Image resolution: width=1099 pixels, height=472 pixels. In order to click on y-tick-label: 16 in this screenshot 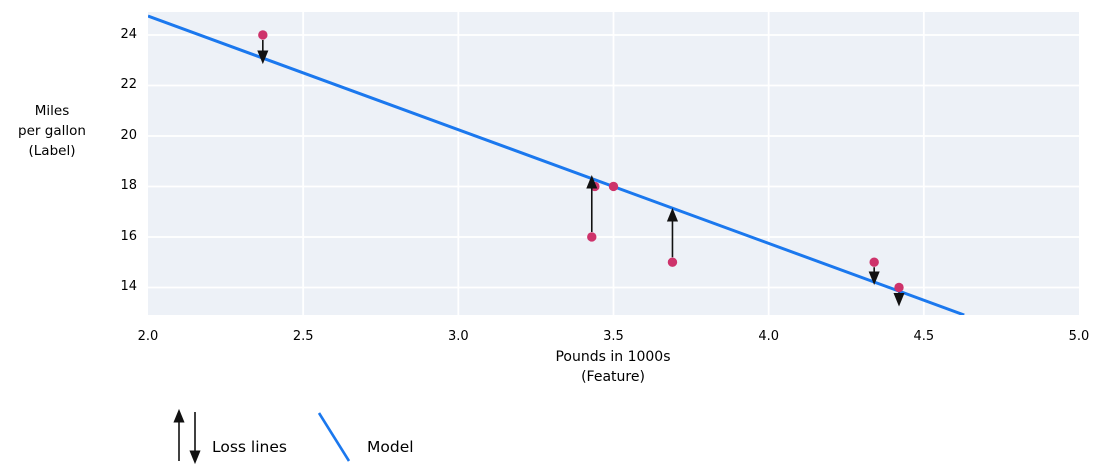, I will do `click(128, 236)`.